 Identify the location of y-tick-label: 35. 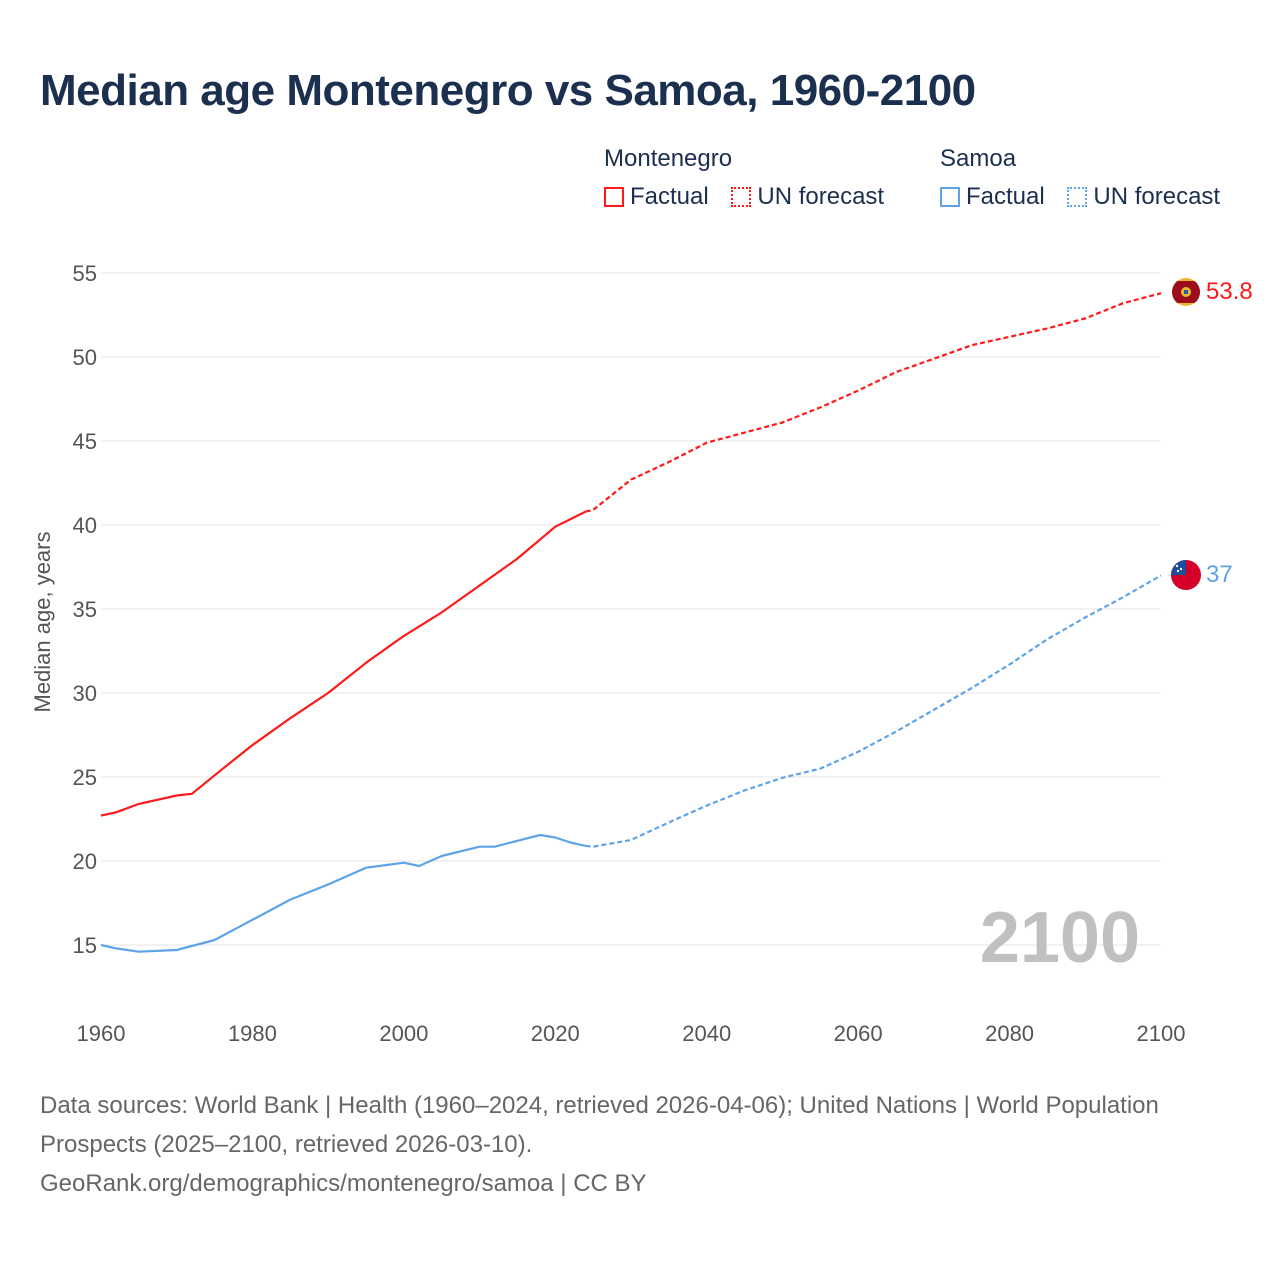
(85, 609).